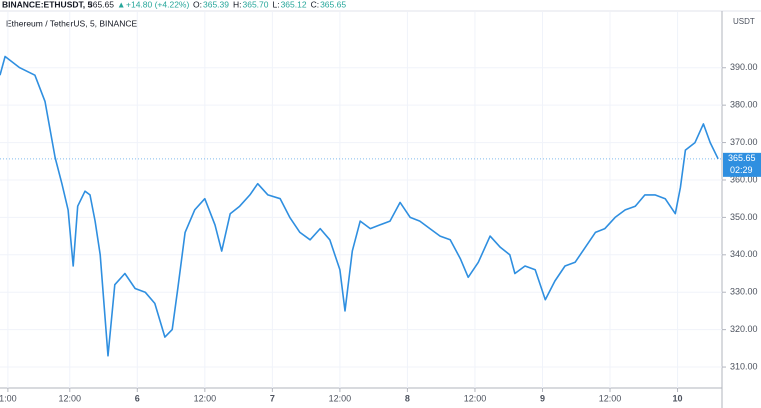  I want to click on symbol: BINANCE:ETHUSDT, 5, so click(47, 4).